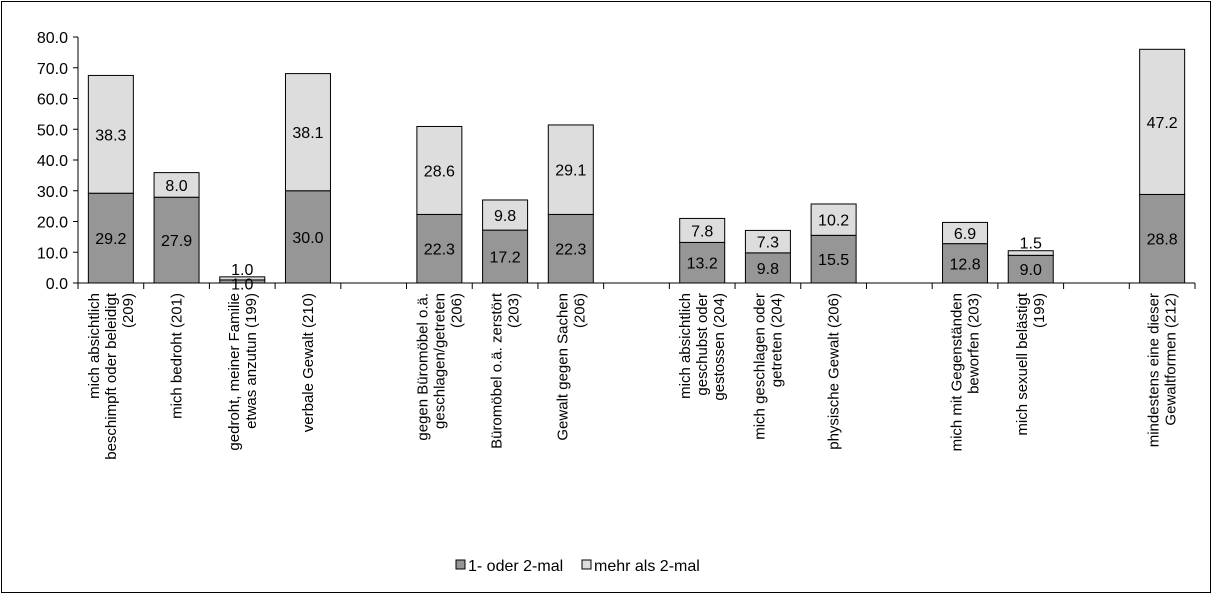 This screenshot has width=1214, height=596. Describe the element at coordinates (251, 361) in the screenshot. I see `category-label-line: etwas anzutun (199)` at that location.